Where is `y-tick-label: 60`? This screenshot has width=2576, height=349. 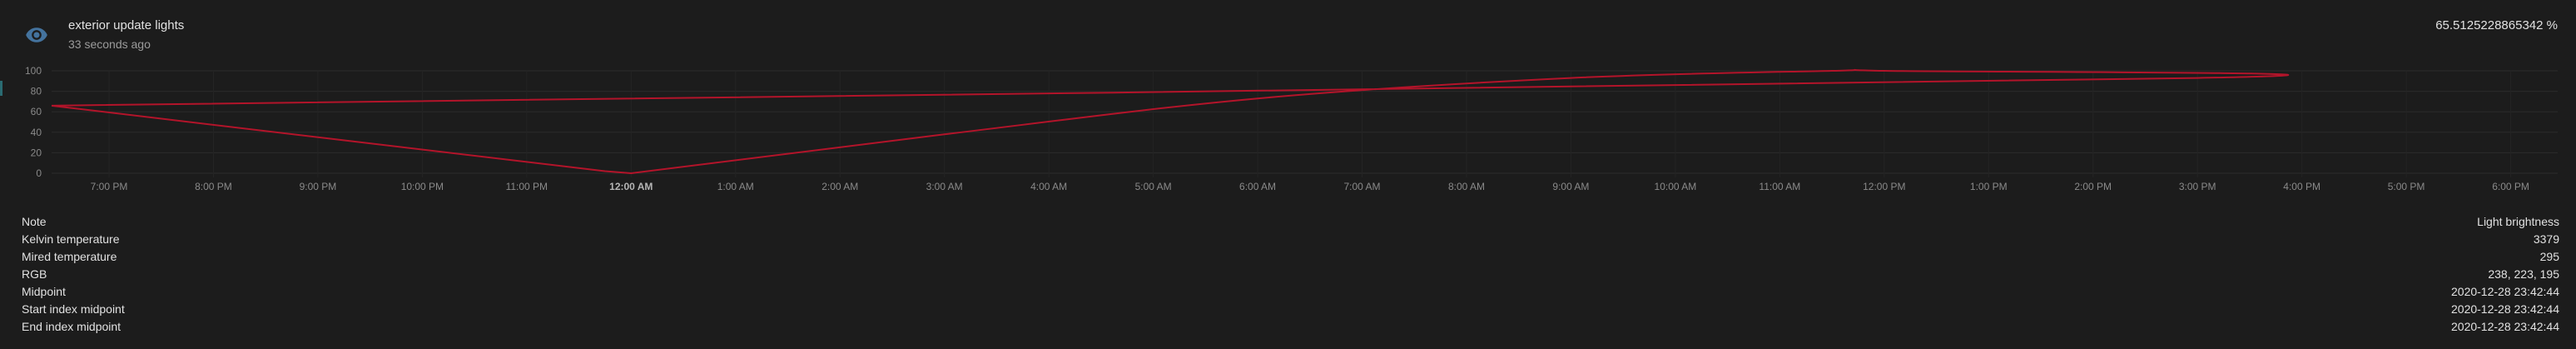 y-tick-label: 60 is located at coordinates (36, 111).